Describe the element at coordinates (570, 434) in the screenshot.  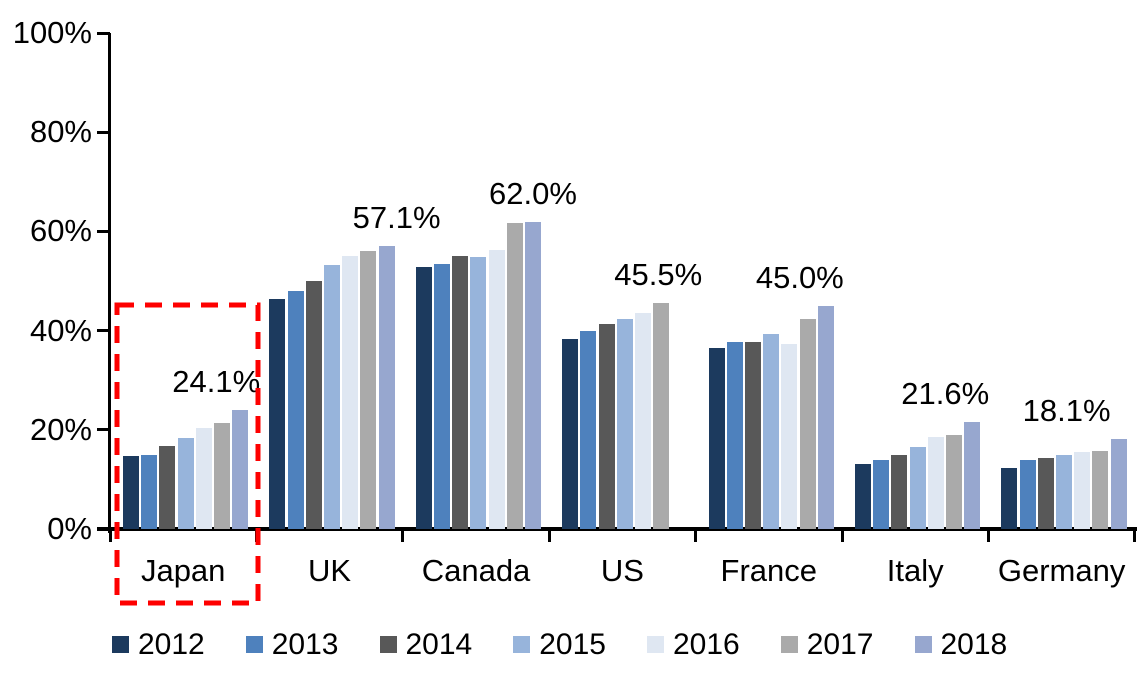
I see `bar-us-2012` at that location.